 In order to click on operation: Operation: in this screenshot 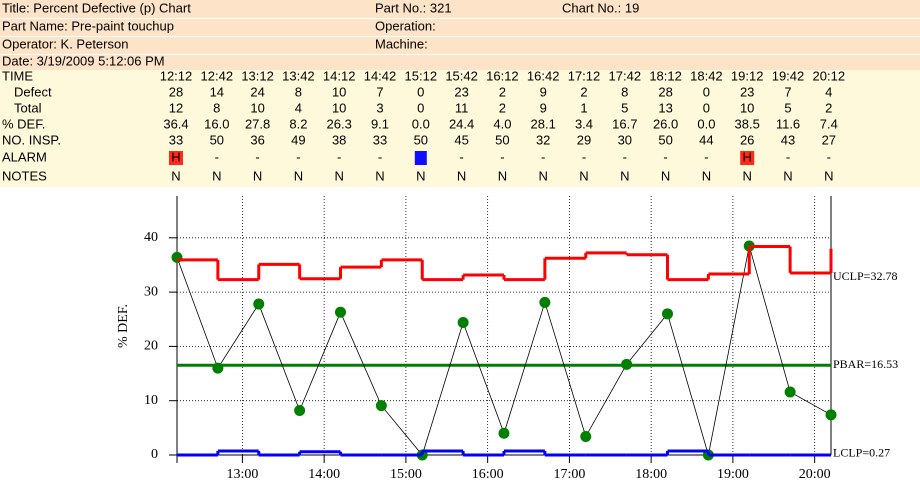, I will do `click(405, 25)`.